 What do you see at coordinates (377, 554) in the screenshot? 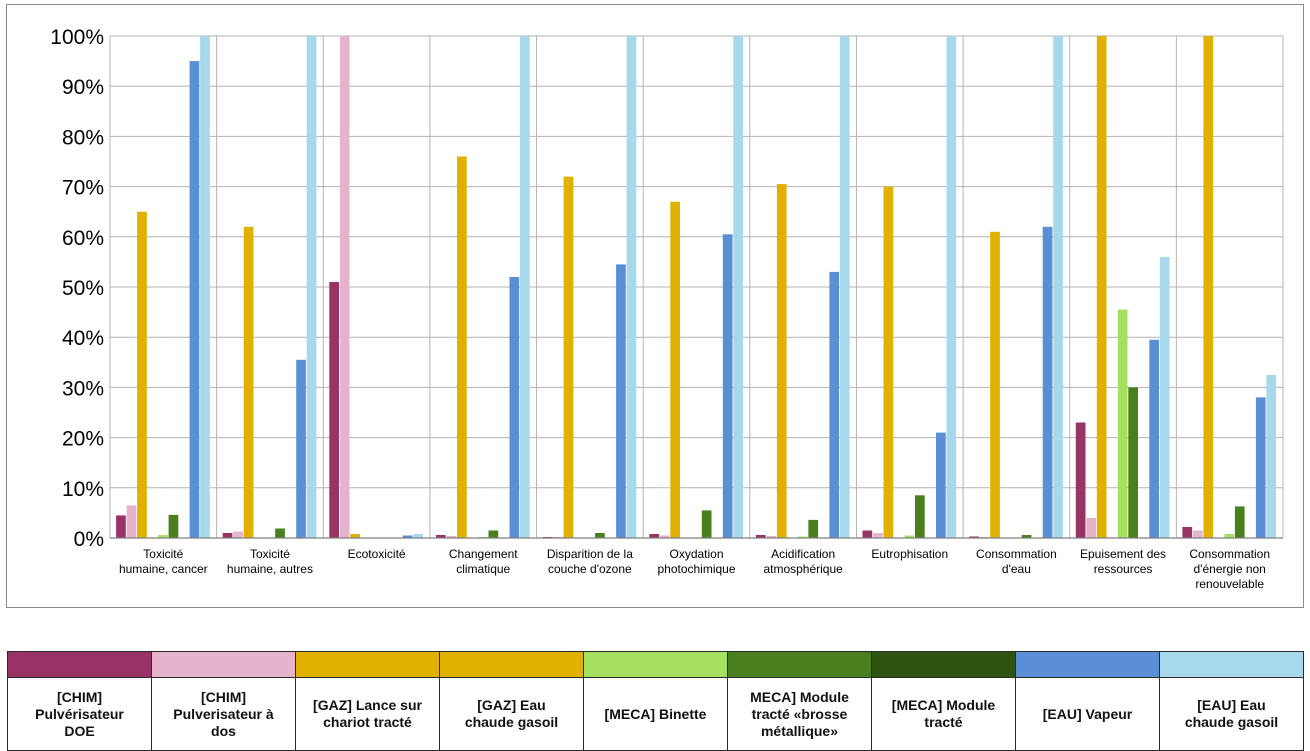
I see `x-tick-label: Ecotoxicité` at bounding box center [377, 554].